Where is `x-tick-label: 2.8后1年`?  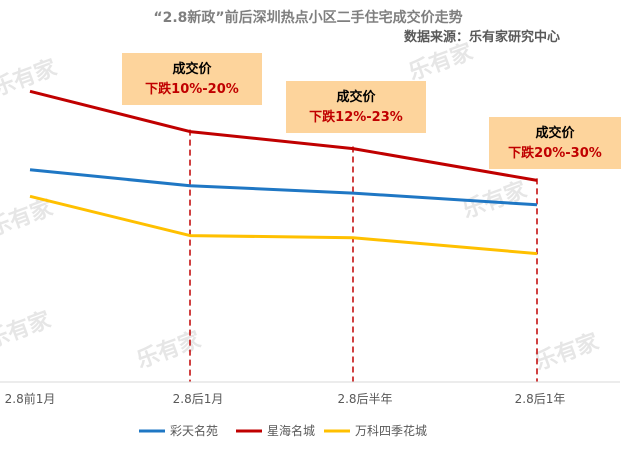 x-tick-label: 2.8后1年 is located at coordinates (540, 399).